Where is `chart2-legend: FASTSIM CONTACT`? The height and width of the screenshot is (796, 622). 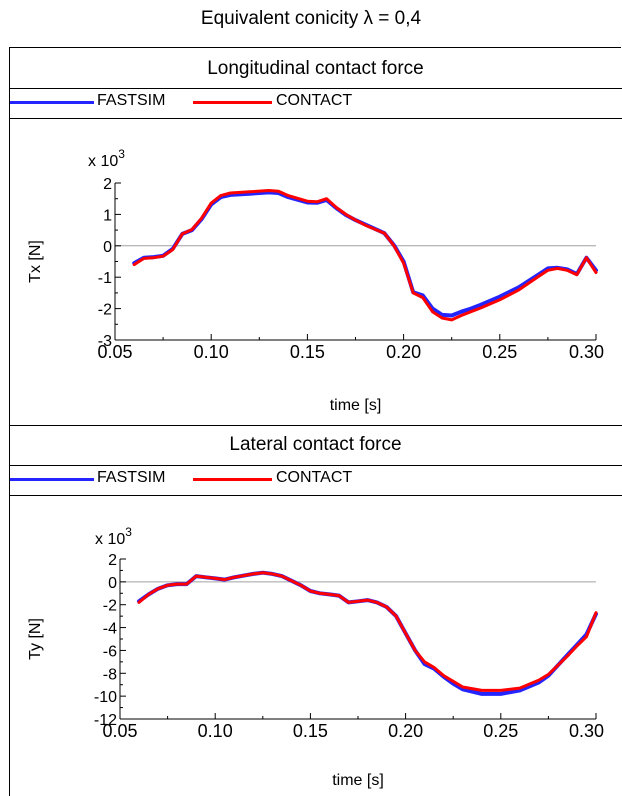 chart2-legend: FASTSIM CONTACT is located at coordinates (316, 479).